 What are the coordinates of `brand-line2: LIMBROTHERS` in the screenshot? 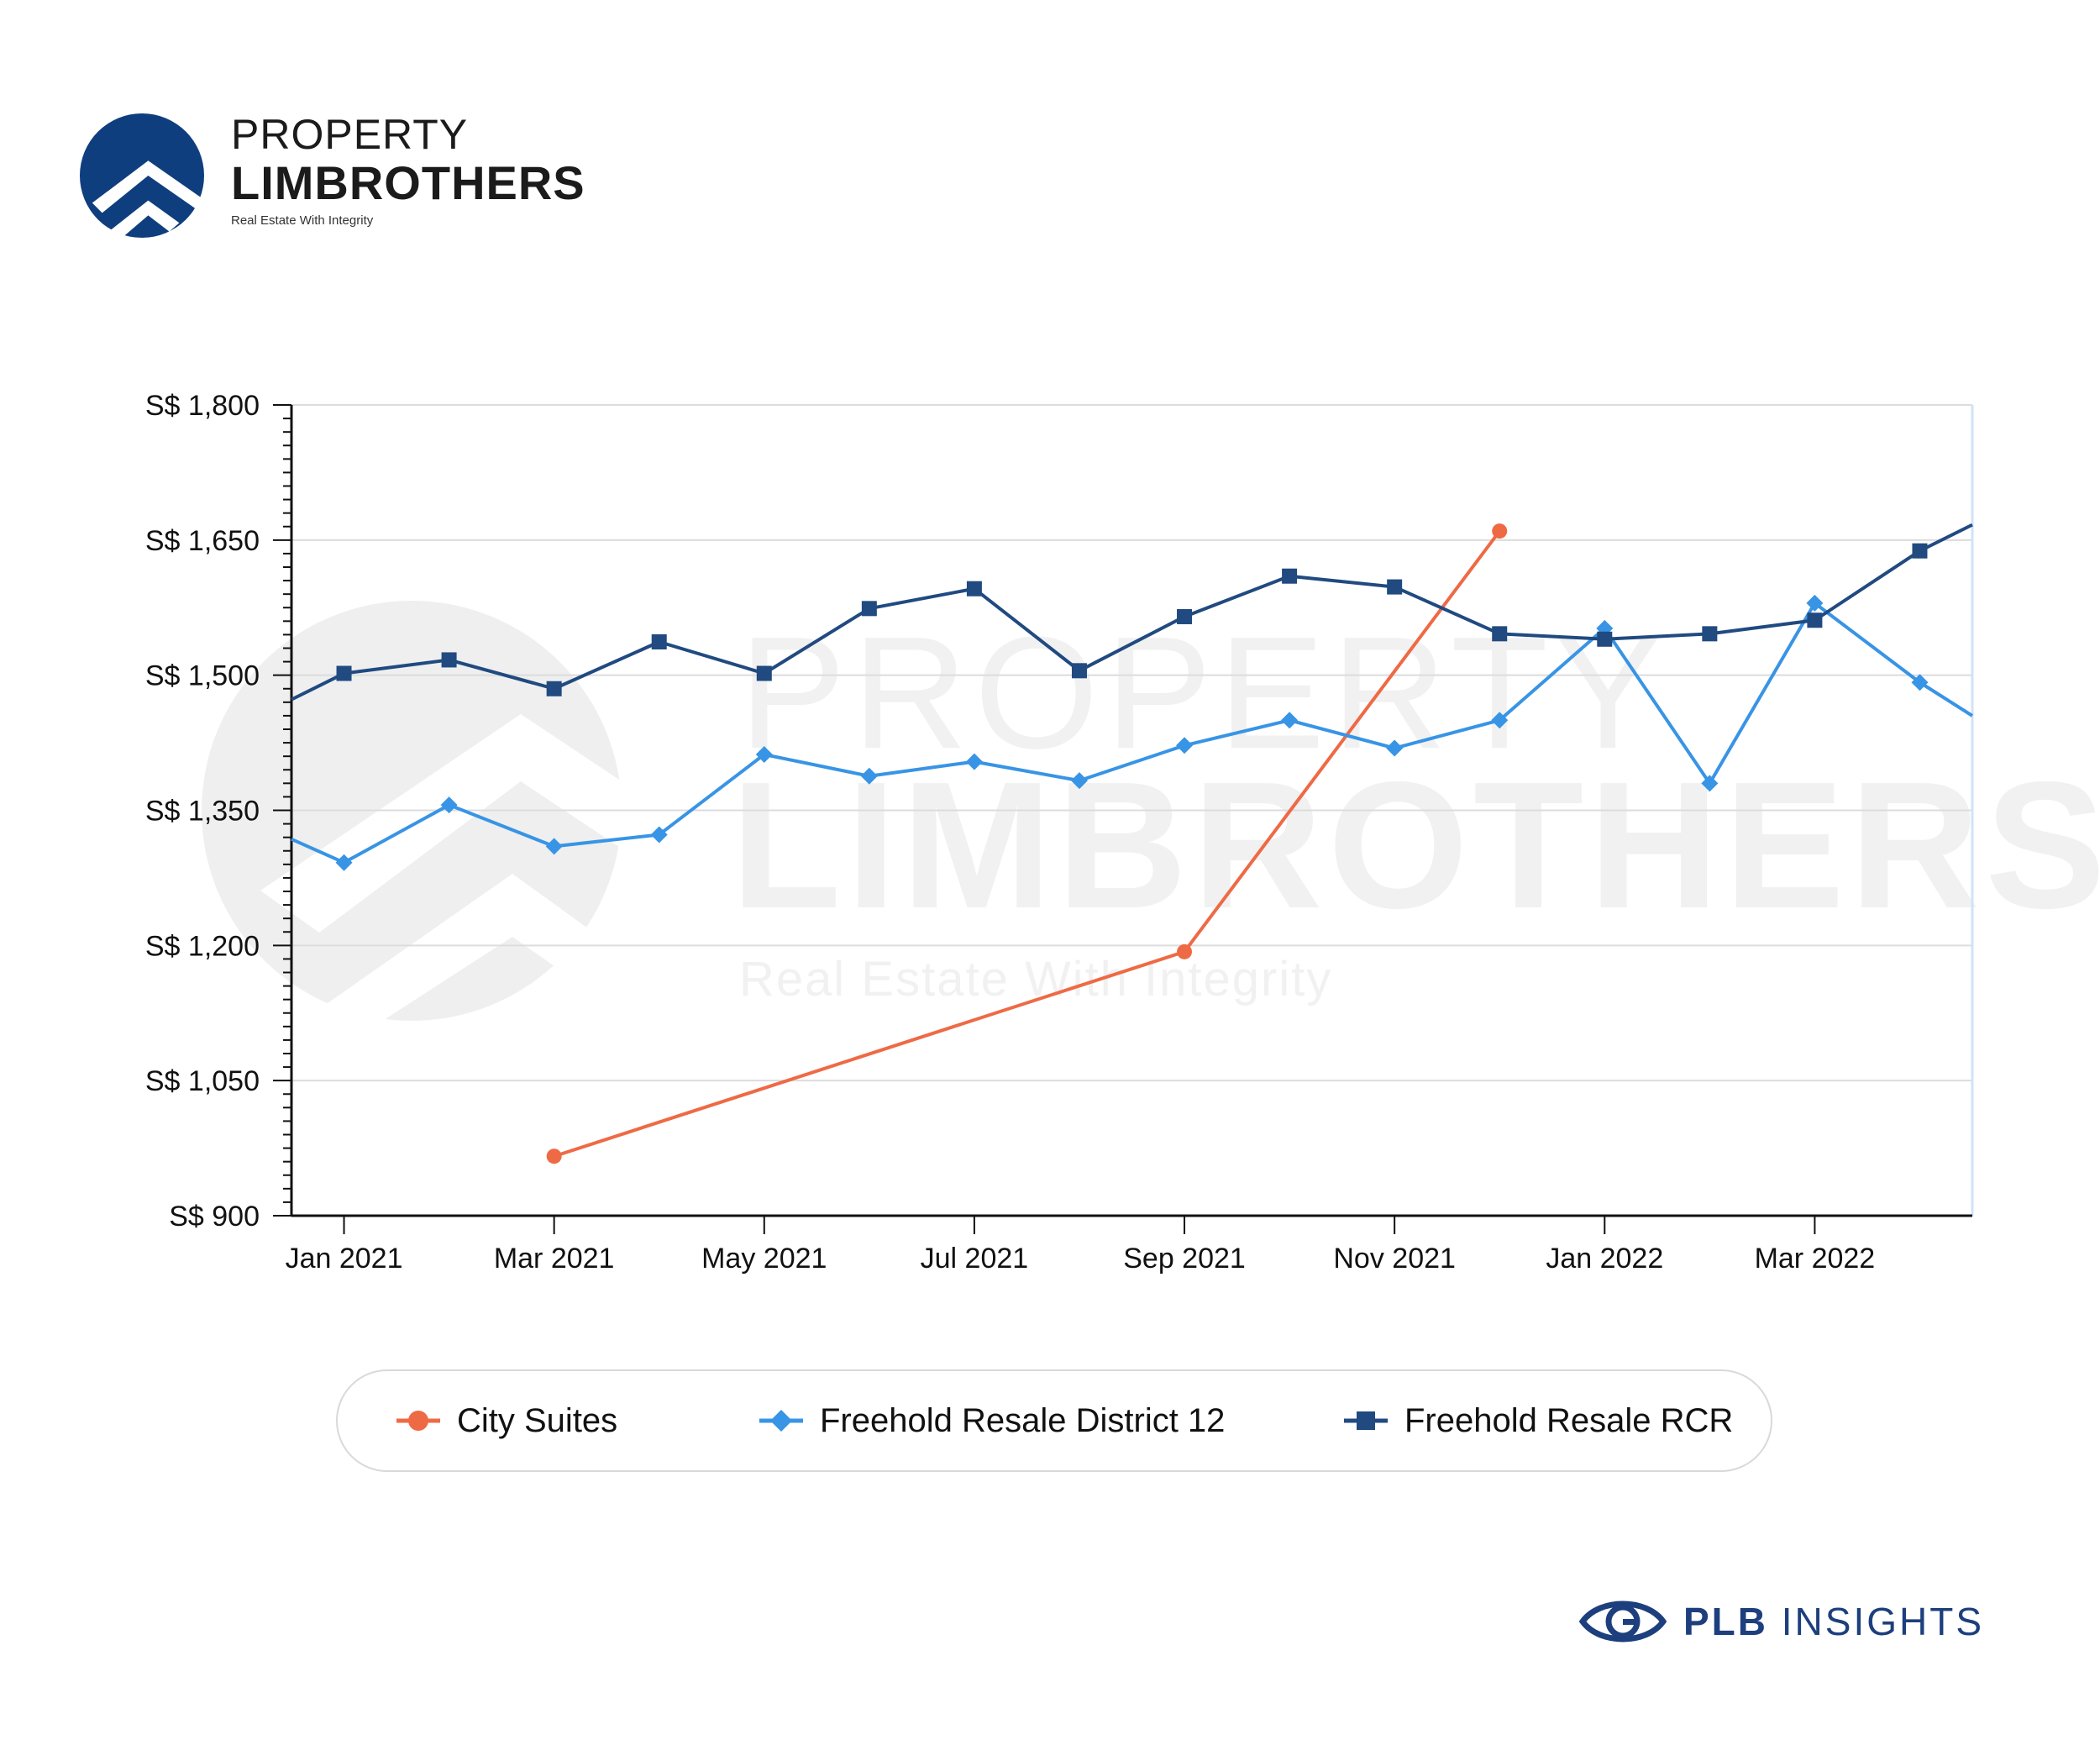 It's located at (408, 182).